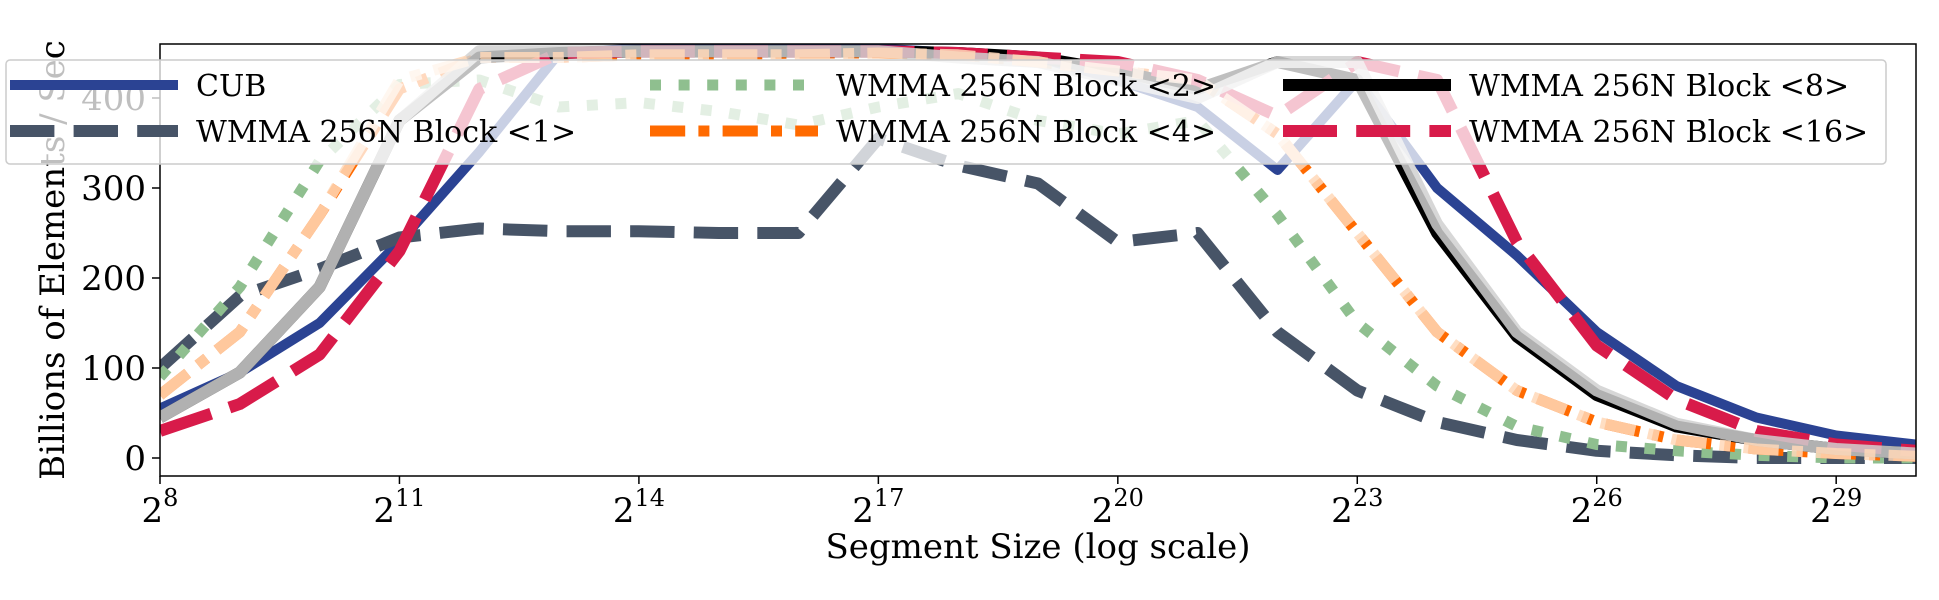 The width and height of the screenshot is (1939, 600). I want to click on x-tick-exponent: 17, so click(889, 498).